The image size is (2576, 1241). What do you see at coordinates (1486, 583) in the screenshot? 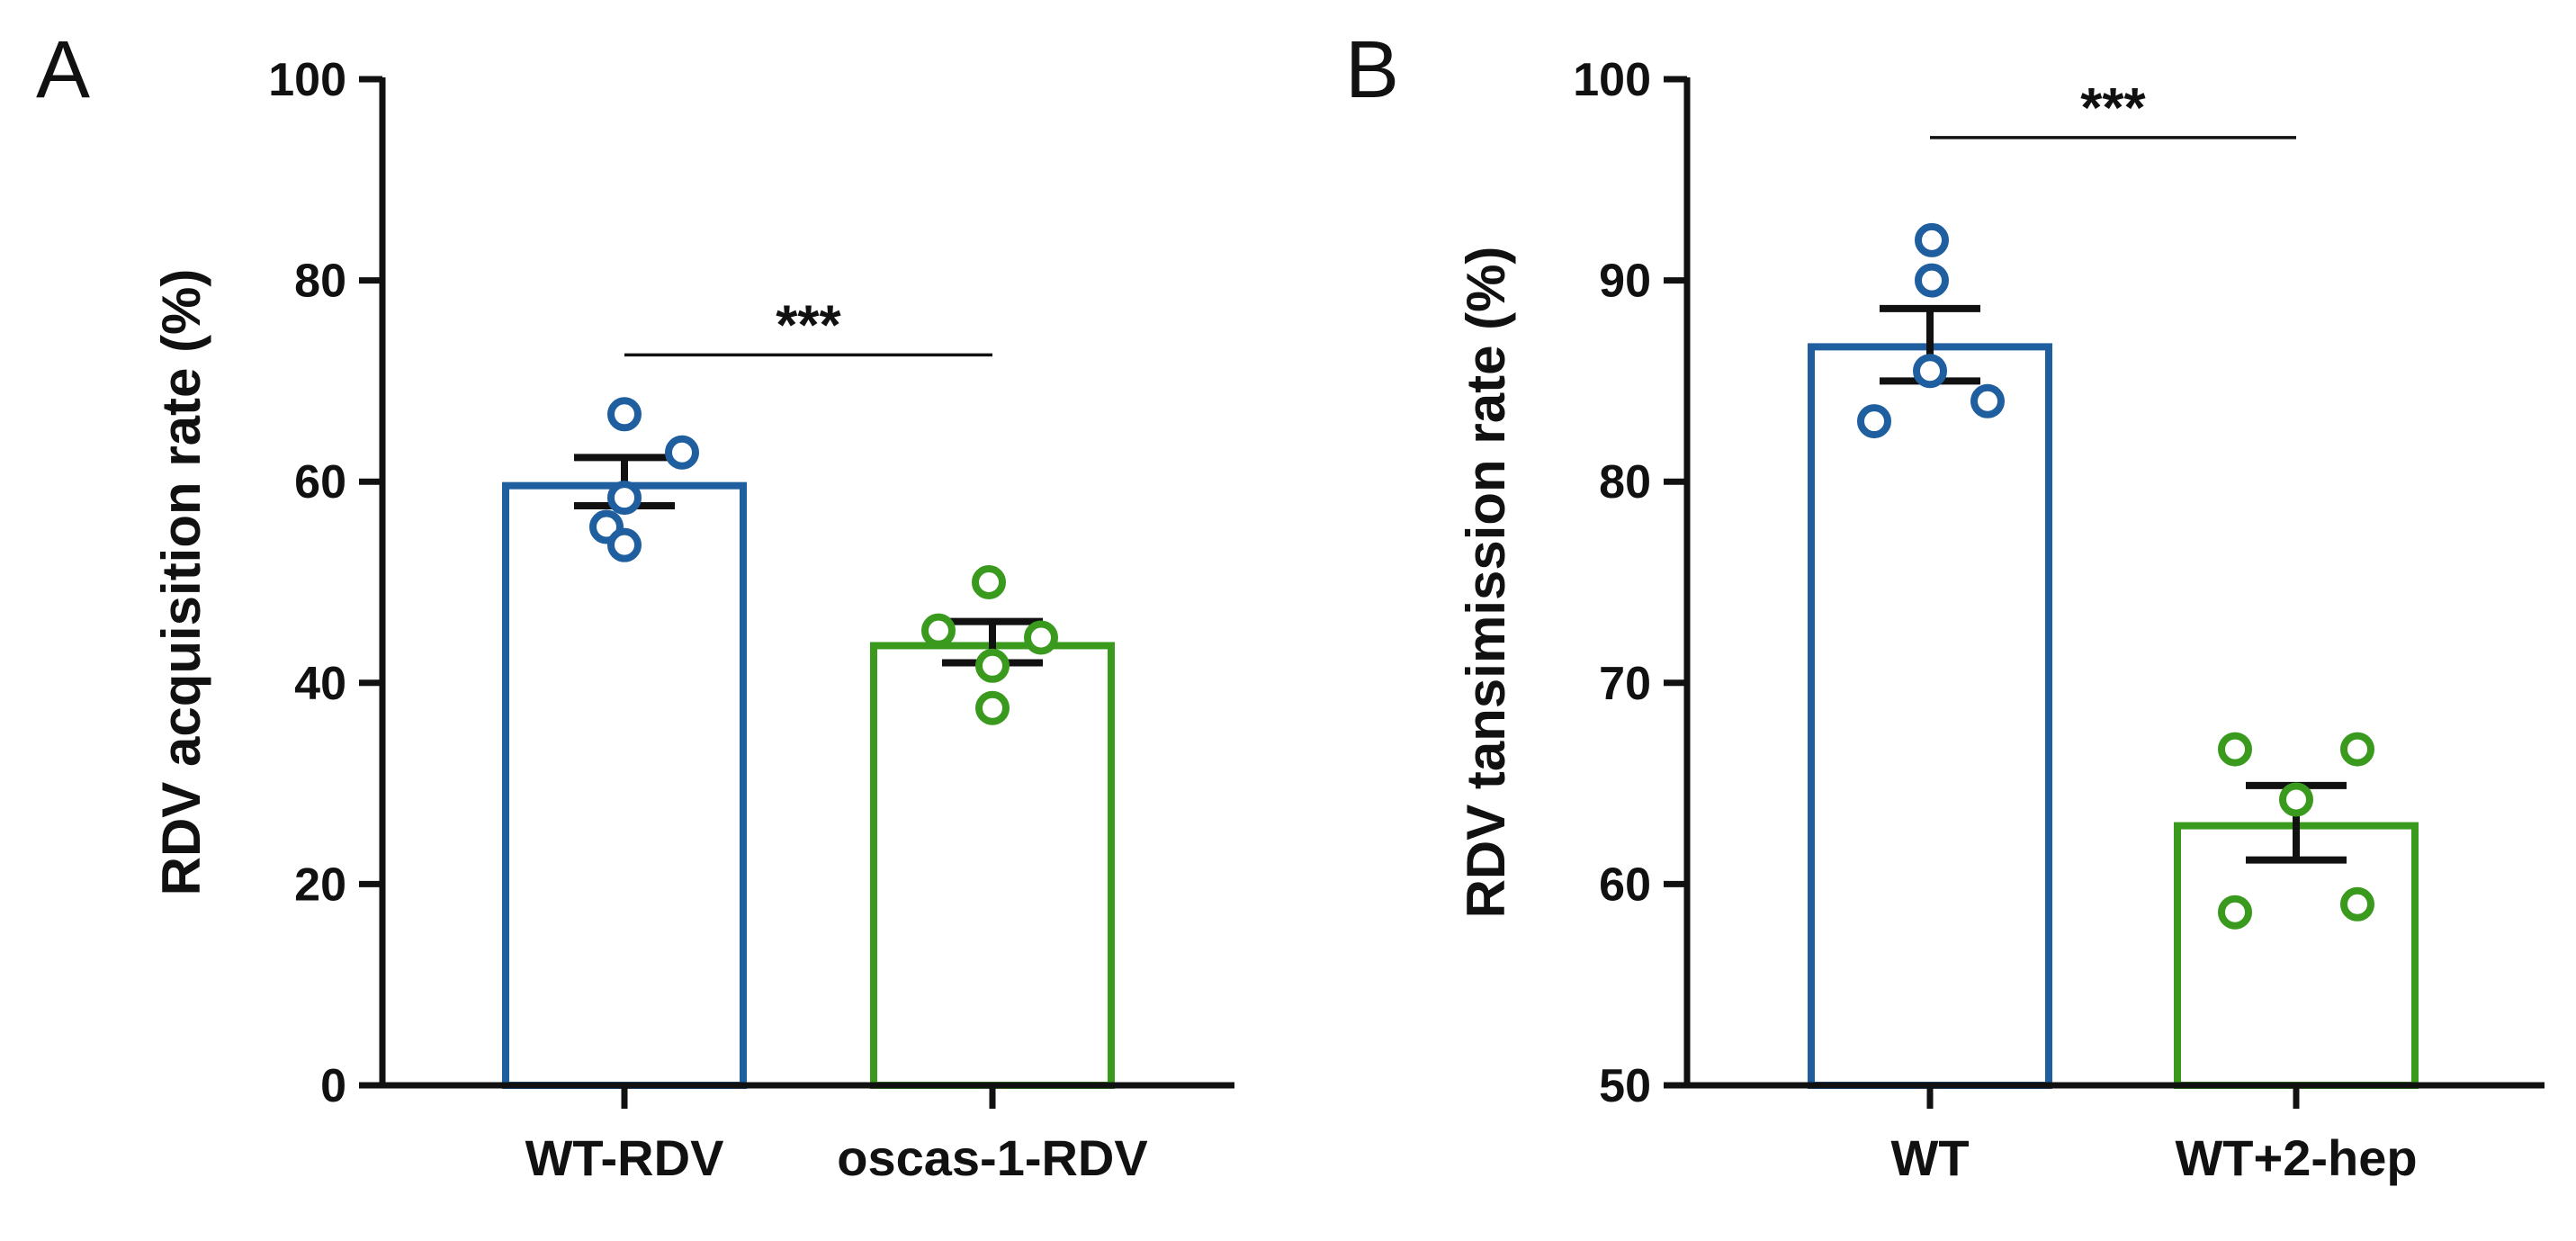
I see `y-axis-title: RDV tansimission rate (%)` at bounding box center [1486, 583].